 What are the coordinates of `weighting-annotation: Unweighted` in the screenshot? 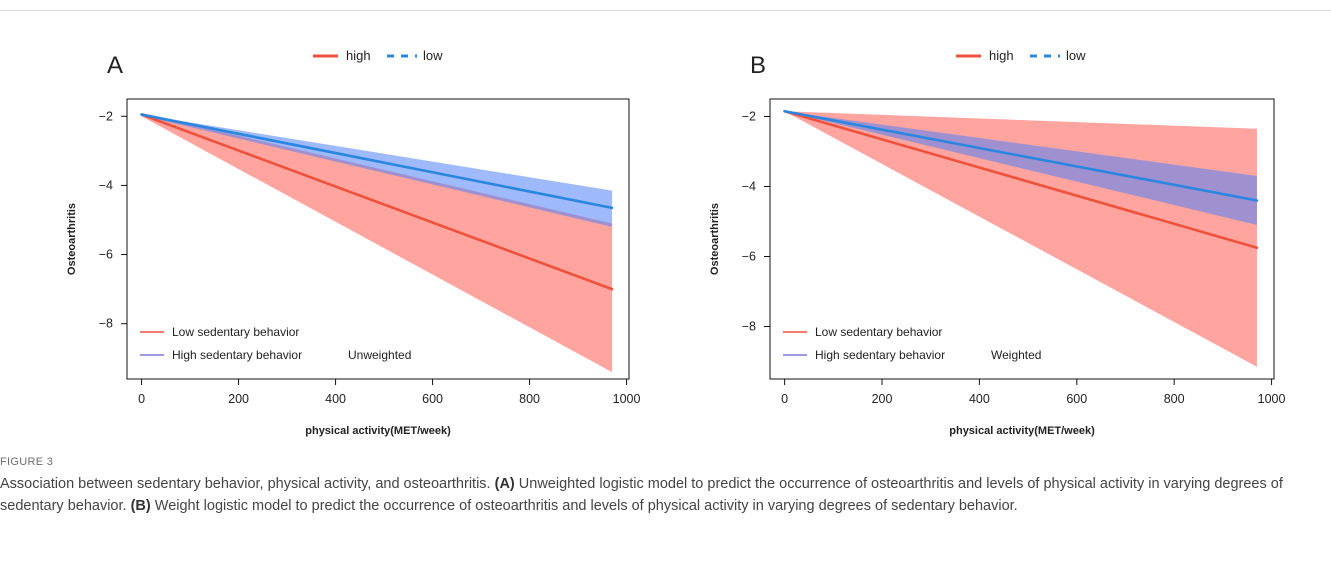 It's located at (379, 355).